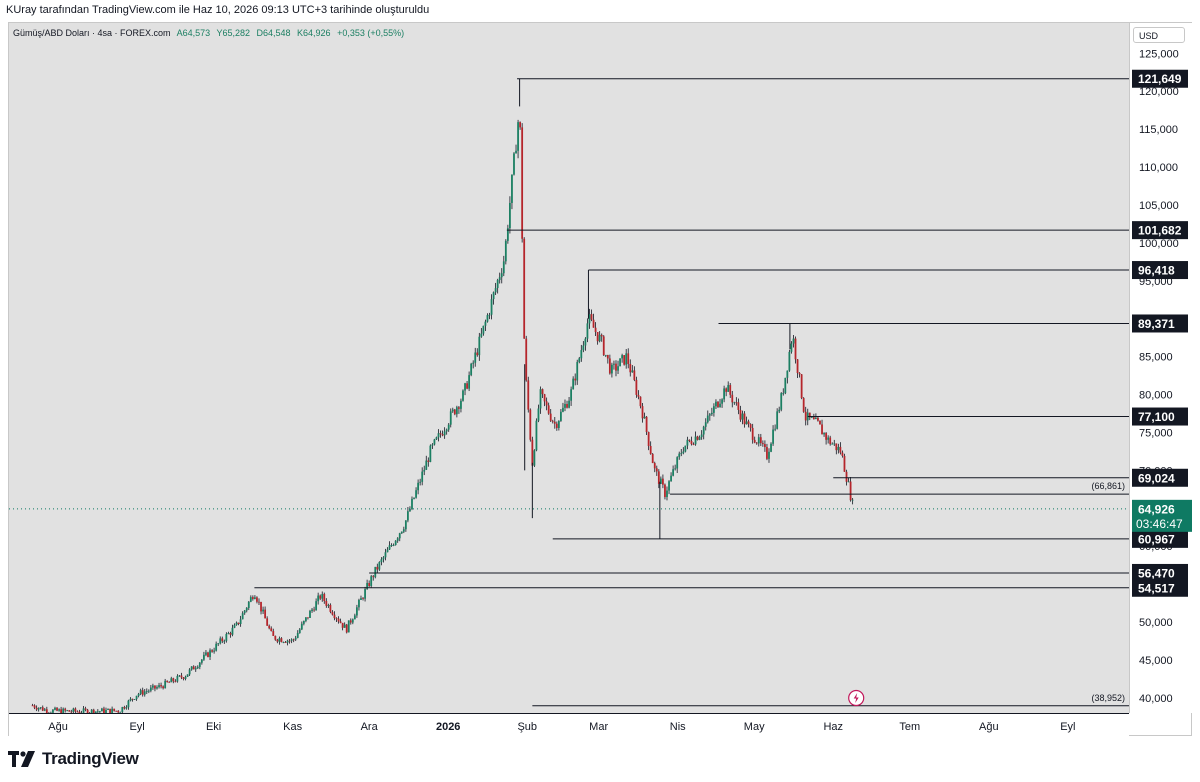 Image resolution: width=1200 pixels, height=782 pixels. Describe the element at coordinates (1159, 92) in the screenshot. I see `price-tick-label: 120,000` at that location.